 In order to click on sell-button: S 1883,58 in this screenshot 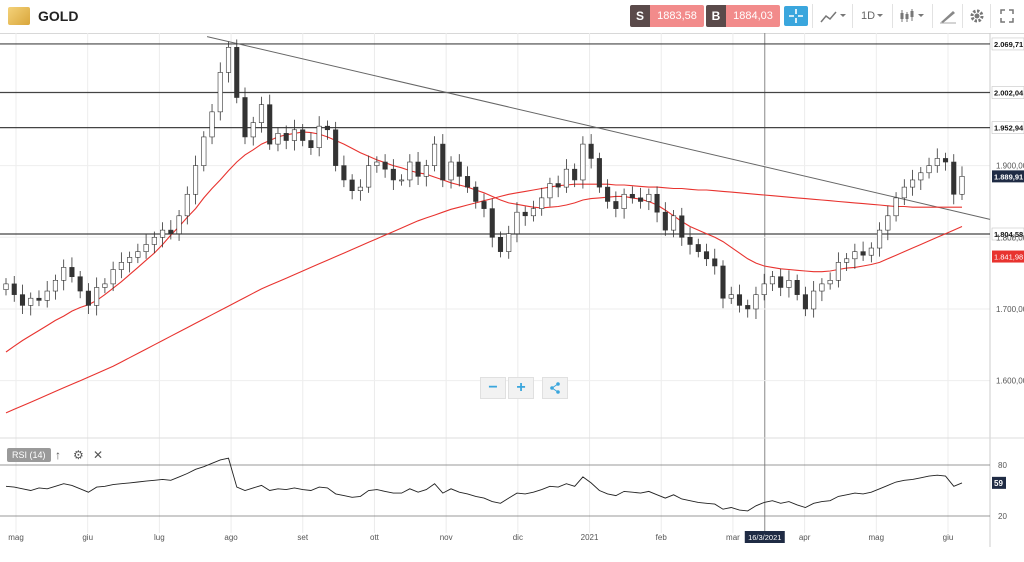, I will do `click(667, 16)`.